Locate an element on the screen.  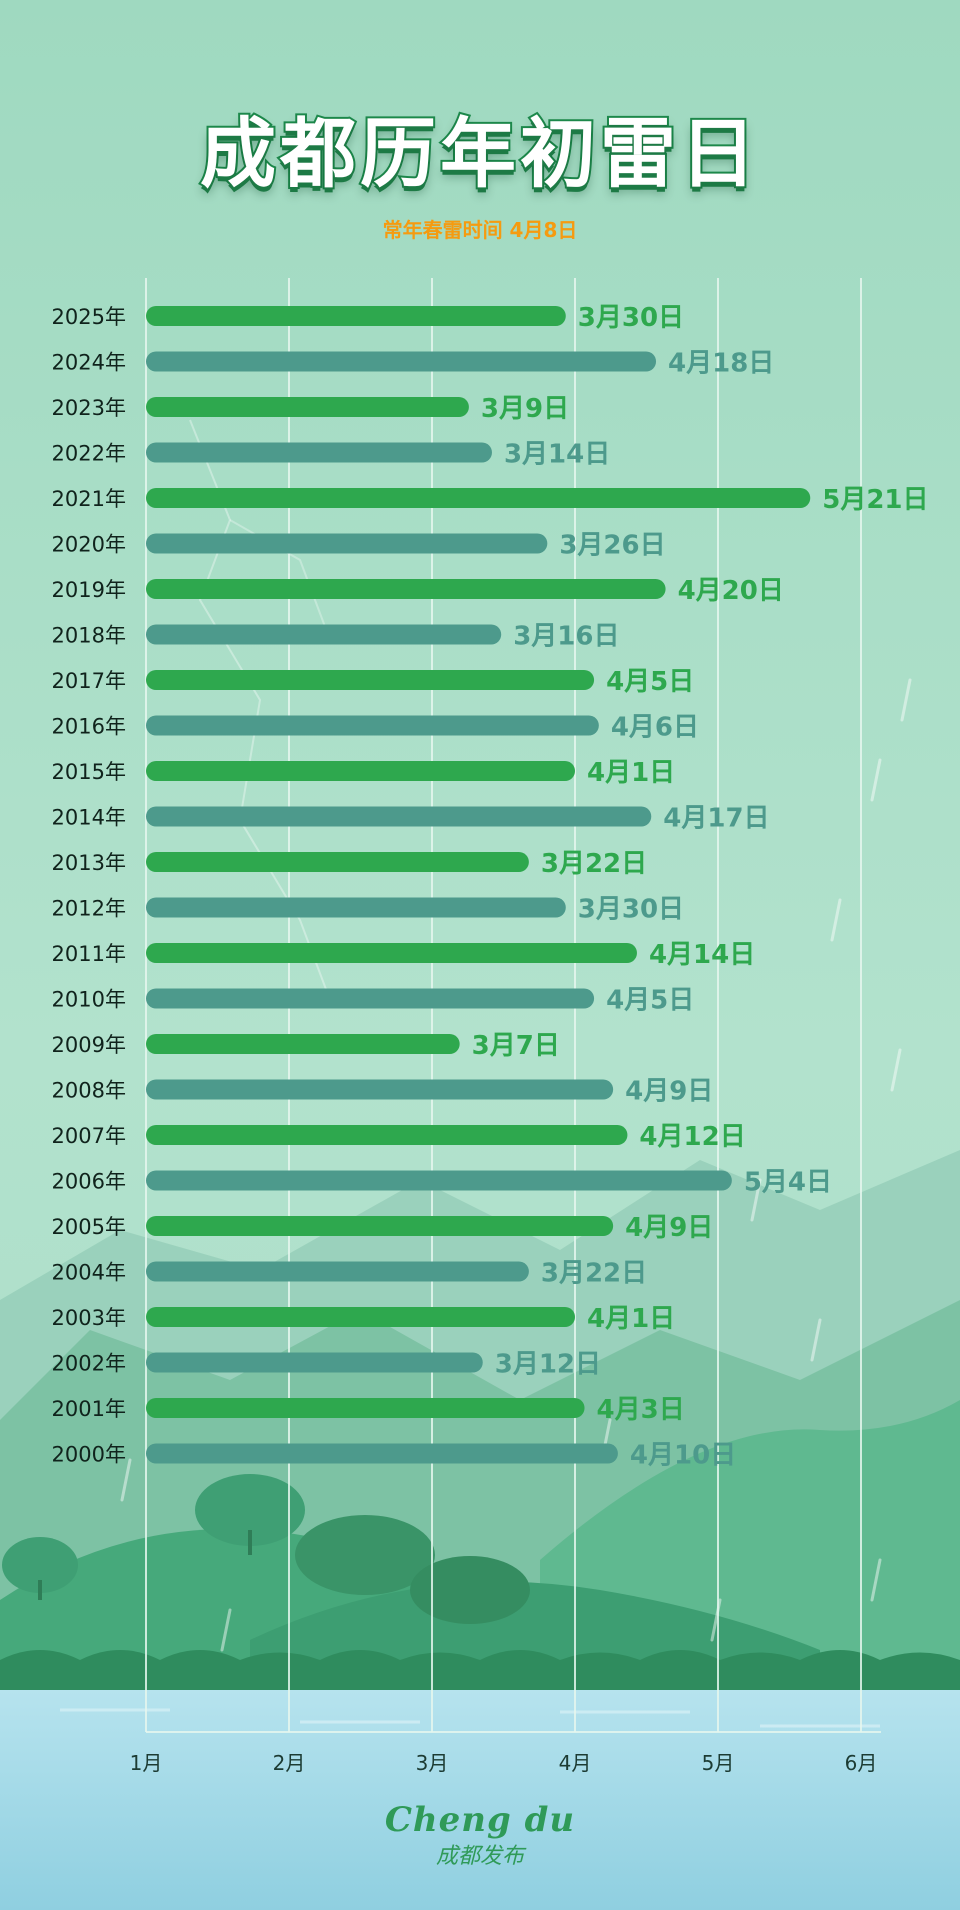
y-tick-label: 2000年 is located at coordinates (89, 1455).